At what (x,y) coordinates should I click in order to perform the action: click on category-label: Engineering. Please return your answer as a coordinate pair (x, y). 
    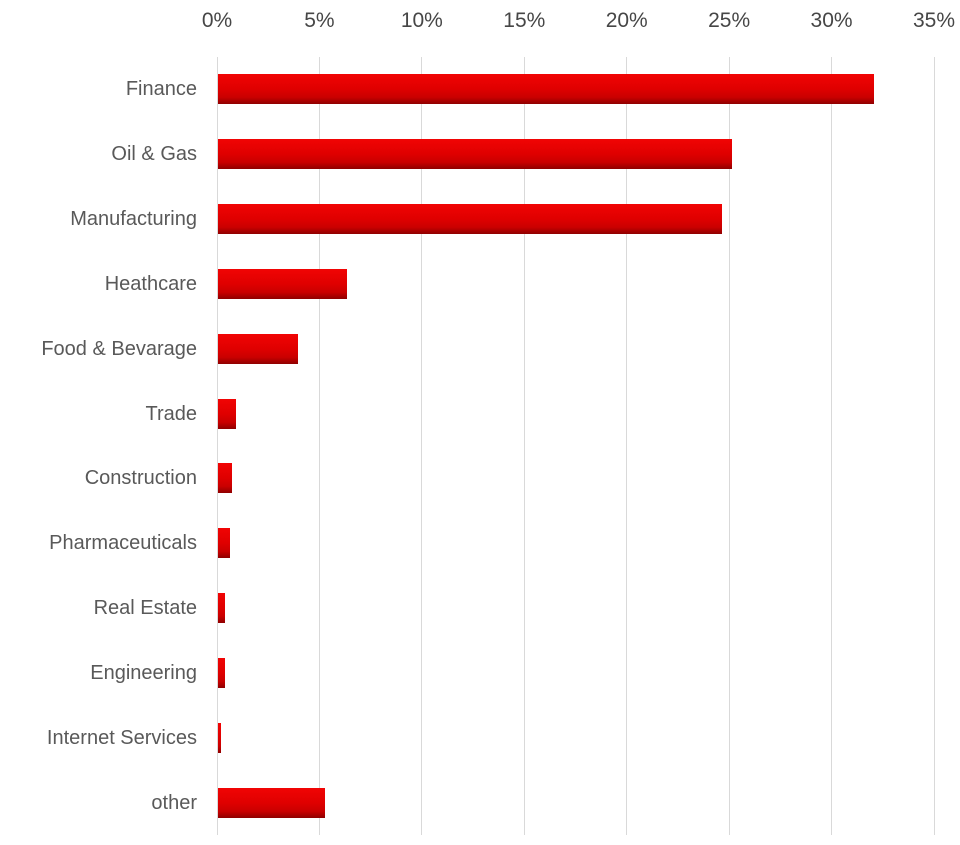
    Looking at the image, I should click on (143, 672).